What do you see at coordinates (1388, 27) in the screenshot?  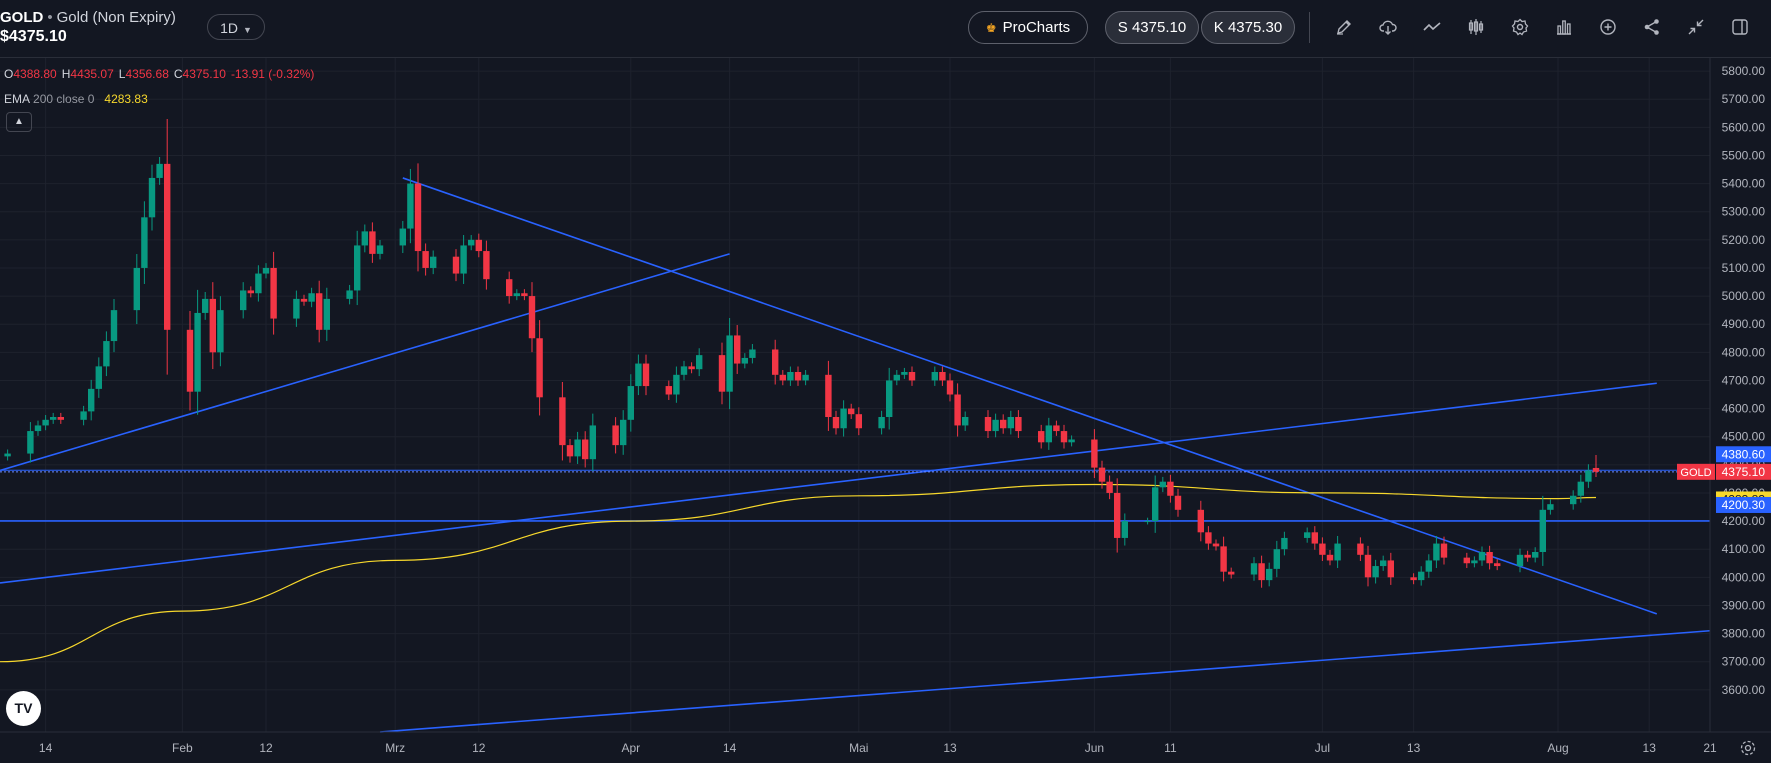 I see `cloud-icon` at bounding box center [1388, 27].